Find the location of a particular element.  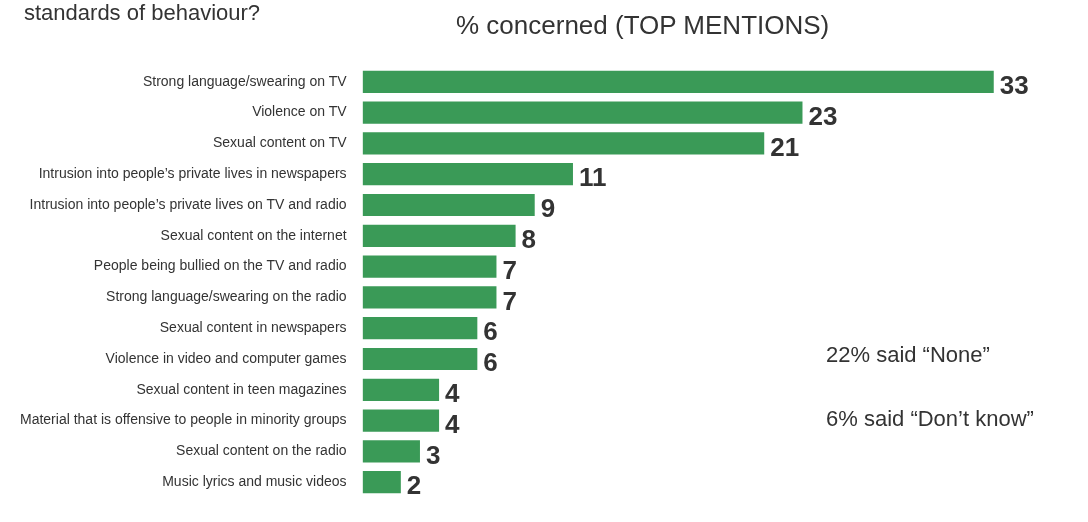

y-tick-label: Music lyrics and music videos is located at coordinates (254, 481).